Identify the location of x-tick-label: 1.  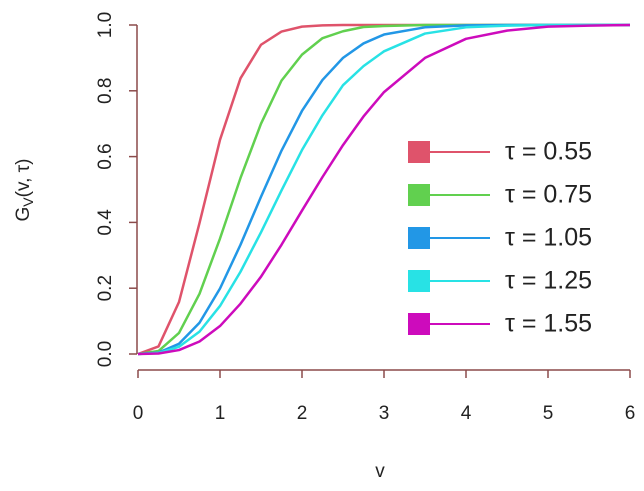
(220, 413).